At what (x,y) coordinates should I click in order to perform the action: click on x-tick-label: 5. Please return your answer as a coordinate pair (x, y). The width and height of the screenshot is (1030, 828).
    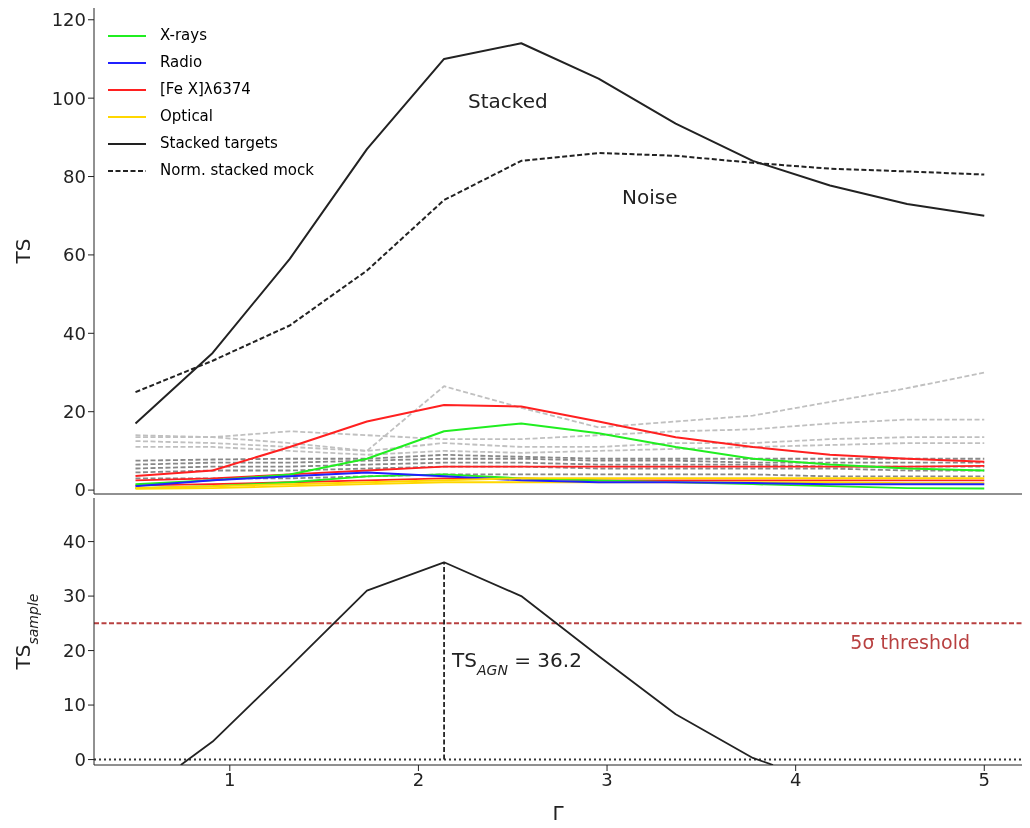
    Looking at the image, I should click on (984, 779).